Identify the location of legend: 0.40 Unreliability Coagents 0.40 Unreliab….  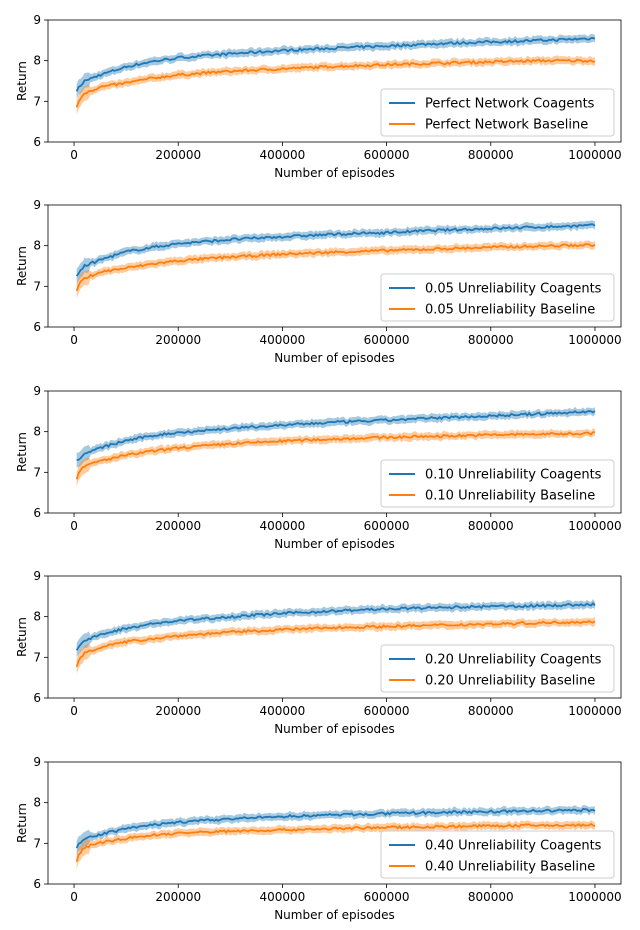
(497, 854).